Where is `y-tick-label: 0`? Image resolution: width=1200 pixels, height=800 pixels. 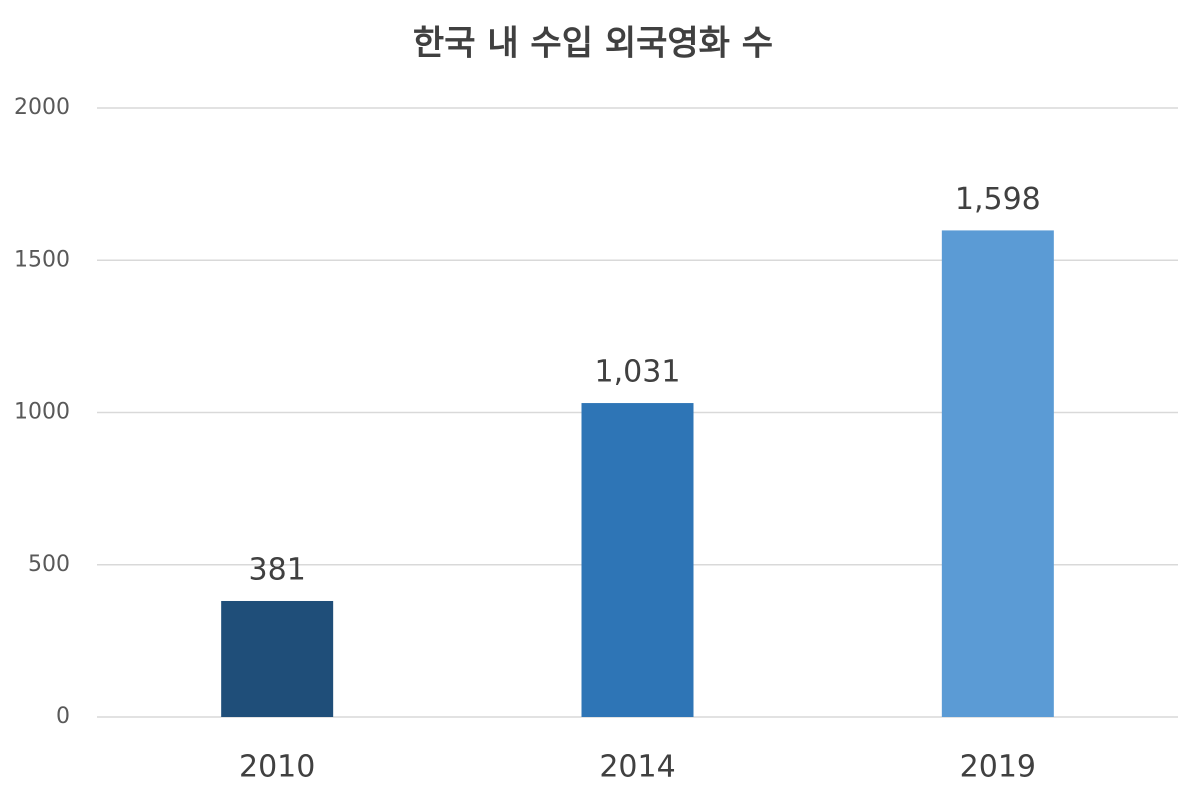
y-tick-label: 0 is located at coordinates (63, 716).